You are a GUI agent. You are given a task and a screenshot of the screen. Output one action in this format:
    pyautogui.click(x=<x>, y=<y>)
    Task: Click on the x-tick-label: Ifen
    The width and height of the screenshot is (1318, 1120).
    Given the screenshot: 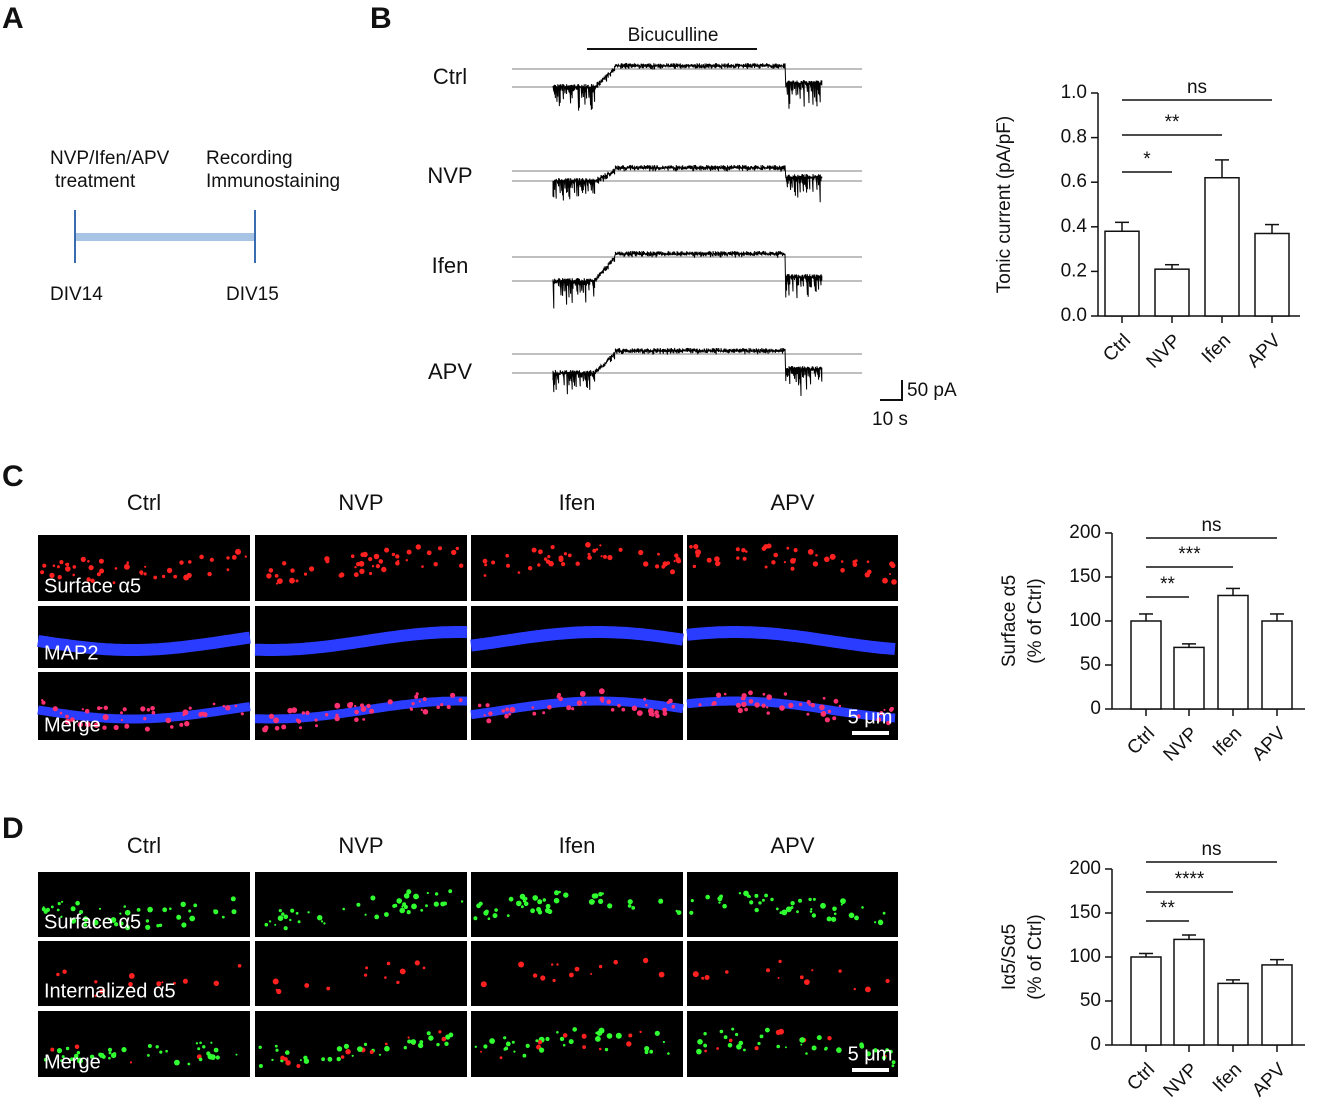 What is the action you would take?
    pyautogui.click(x=1227, y=741)
    